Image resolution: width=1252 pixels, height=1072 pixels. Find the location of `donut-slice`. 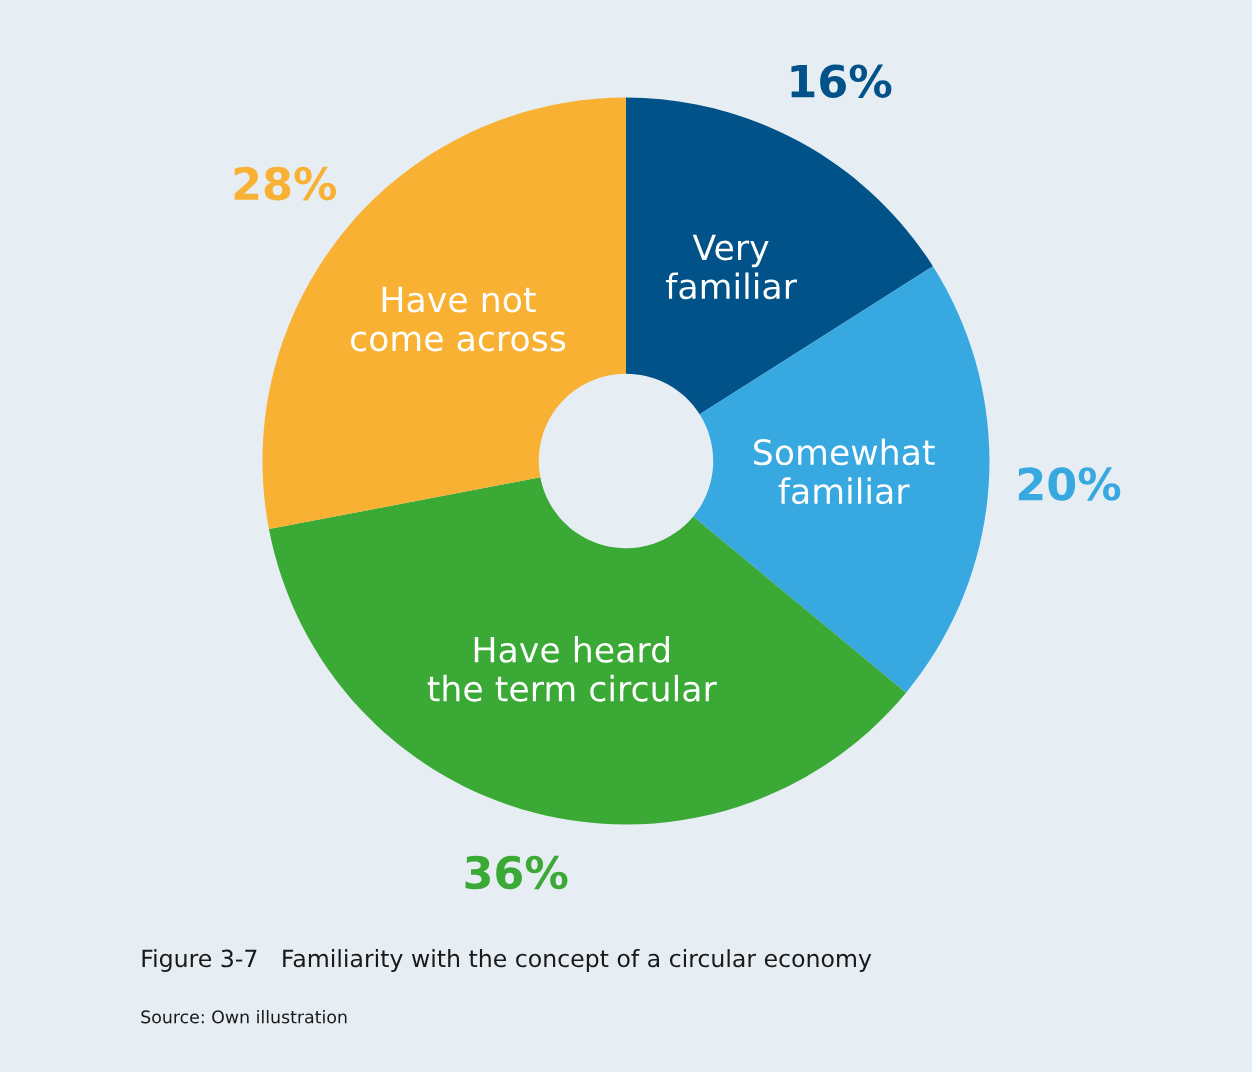

donut-slice is located at coordinates (779, 256).